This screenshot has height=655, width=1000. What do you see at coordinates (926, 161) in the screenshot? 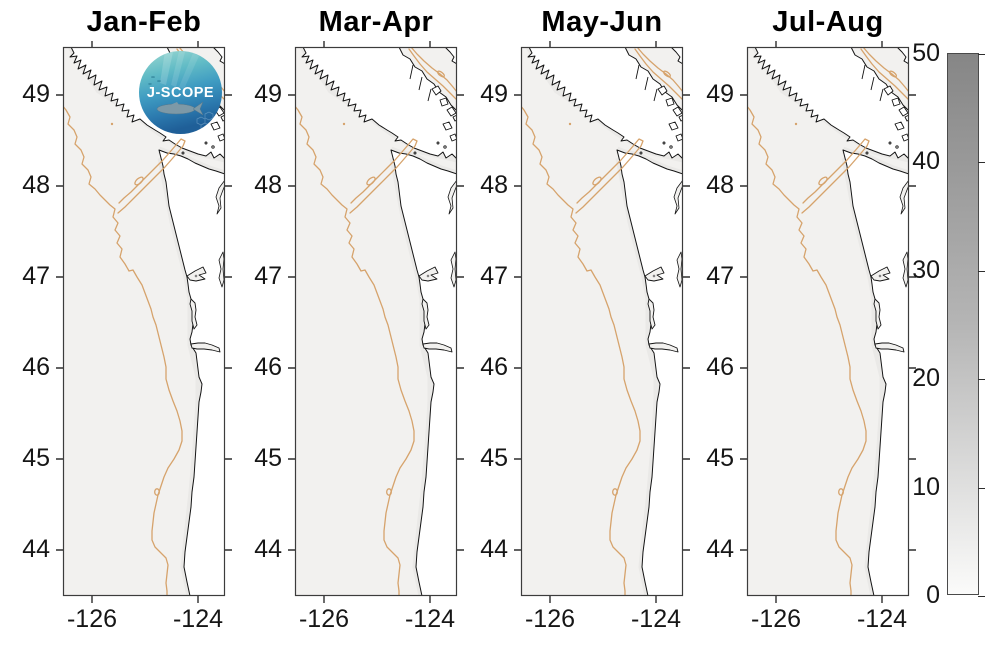
I see `colorbar-tick-label: 40` at bounding box center [926, 161].